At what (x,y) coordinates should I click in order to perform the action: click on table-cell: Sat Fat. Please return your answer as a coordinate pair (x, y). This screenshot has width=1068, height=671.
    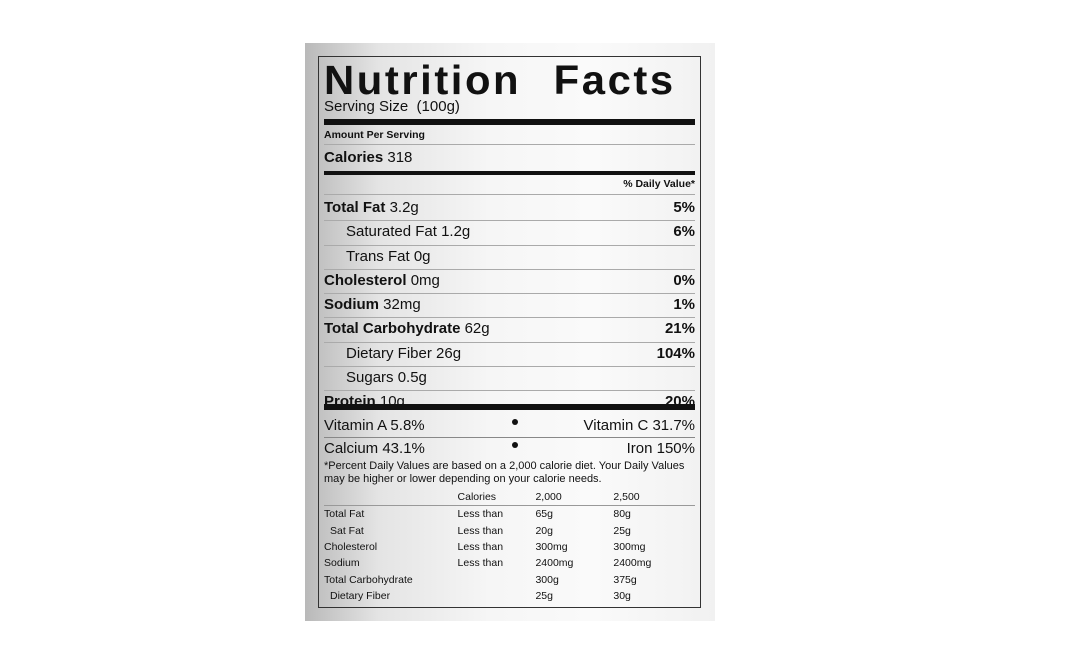
    Looking at the image, I should click on (347, 530).